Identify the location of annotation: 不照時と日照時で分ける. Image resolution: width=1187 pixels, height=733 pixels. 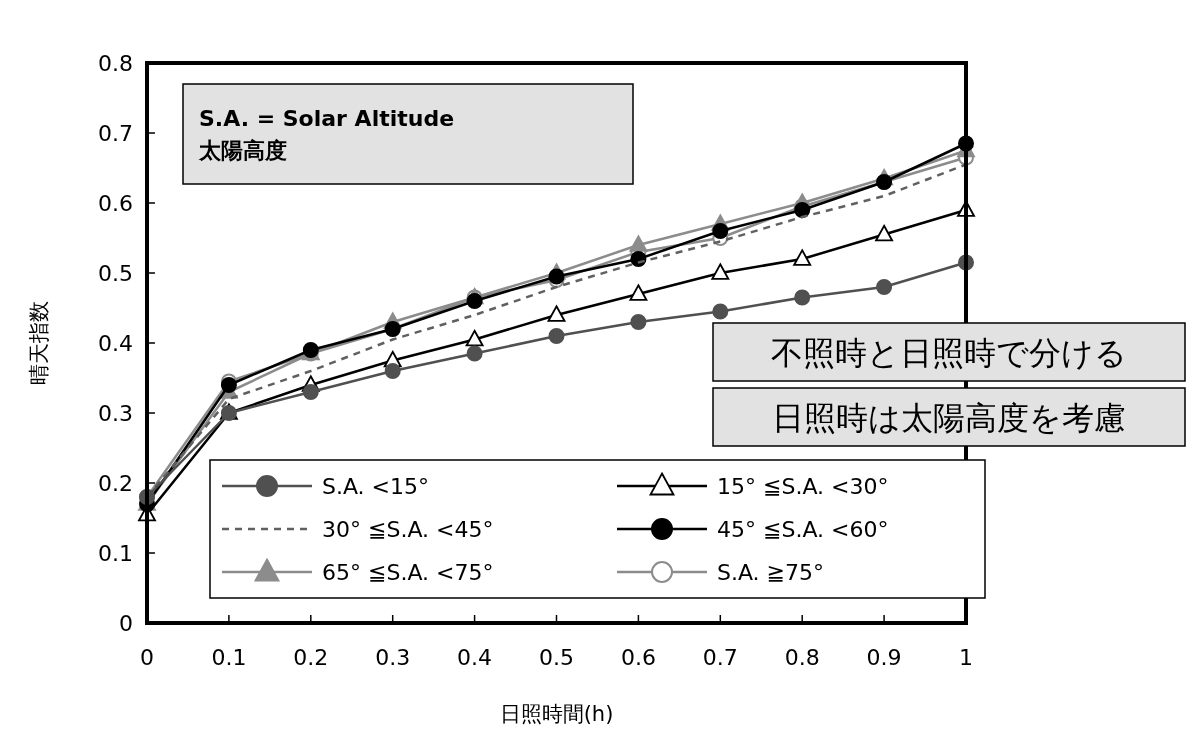
(949, 352).